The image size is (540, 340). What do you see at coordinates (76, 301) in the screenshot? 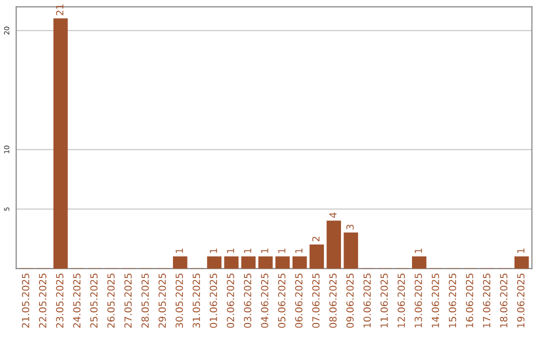
I see `x-tick-label: 24.05.2025` at bounding box center [76, 301].